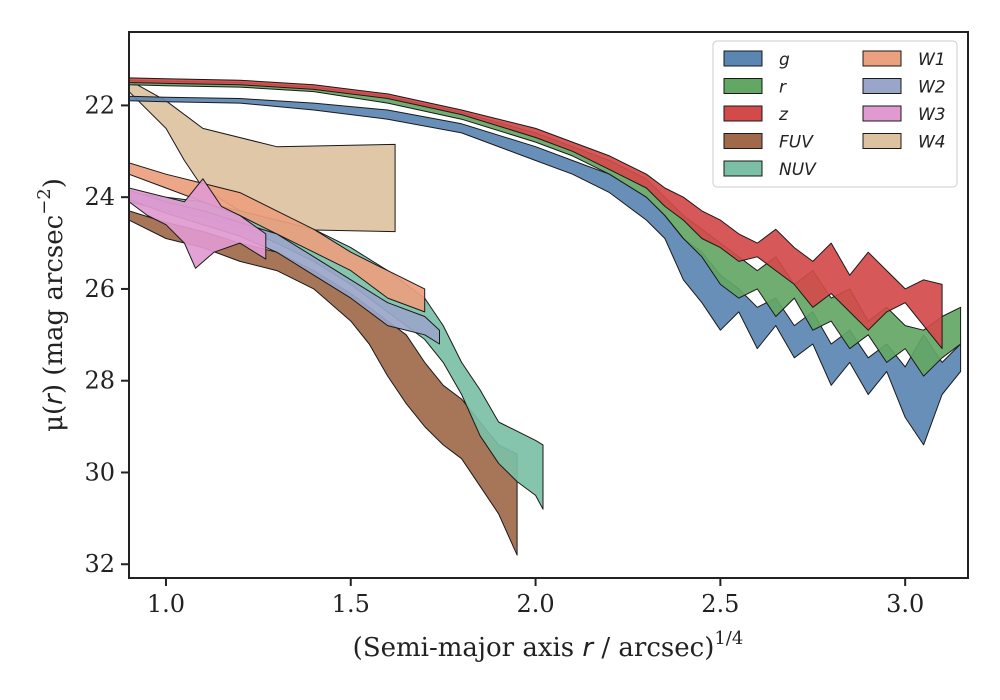 The image size is (1000, 700). What do you see at coordinates (784, 60) in the screenshot?
I see `legend-label: g` at bounding box center [784, 60].